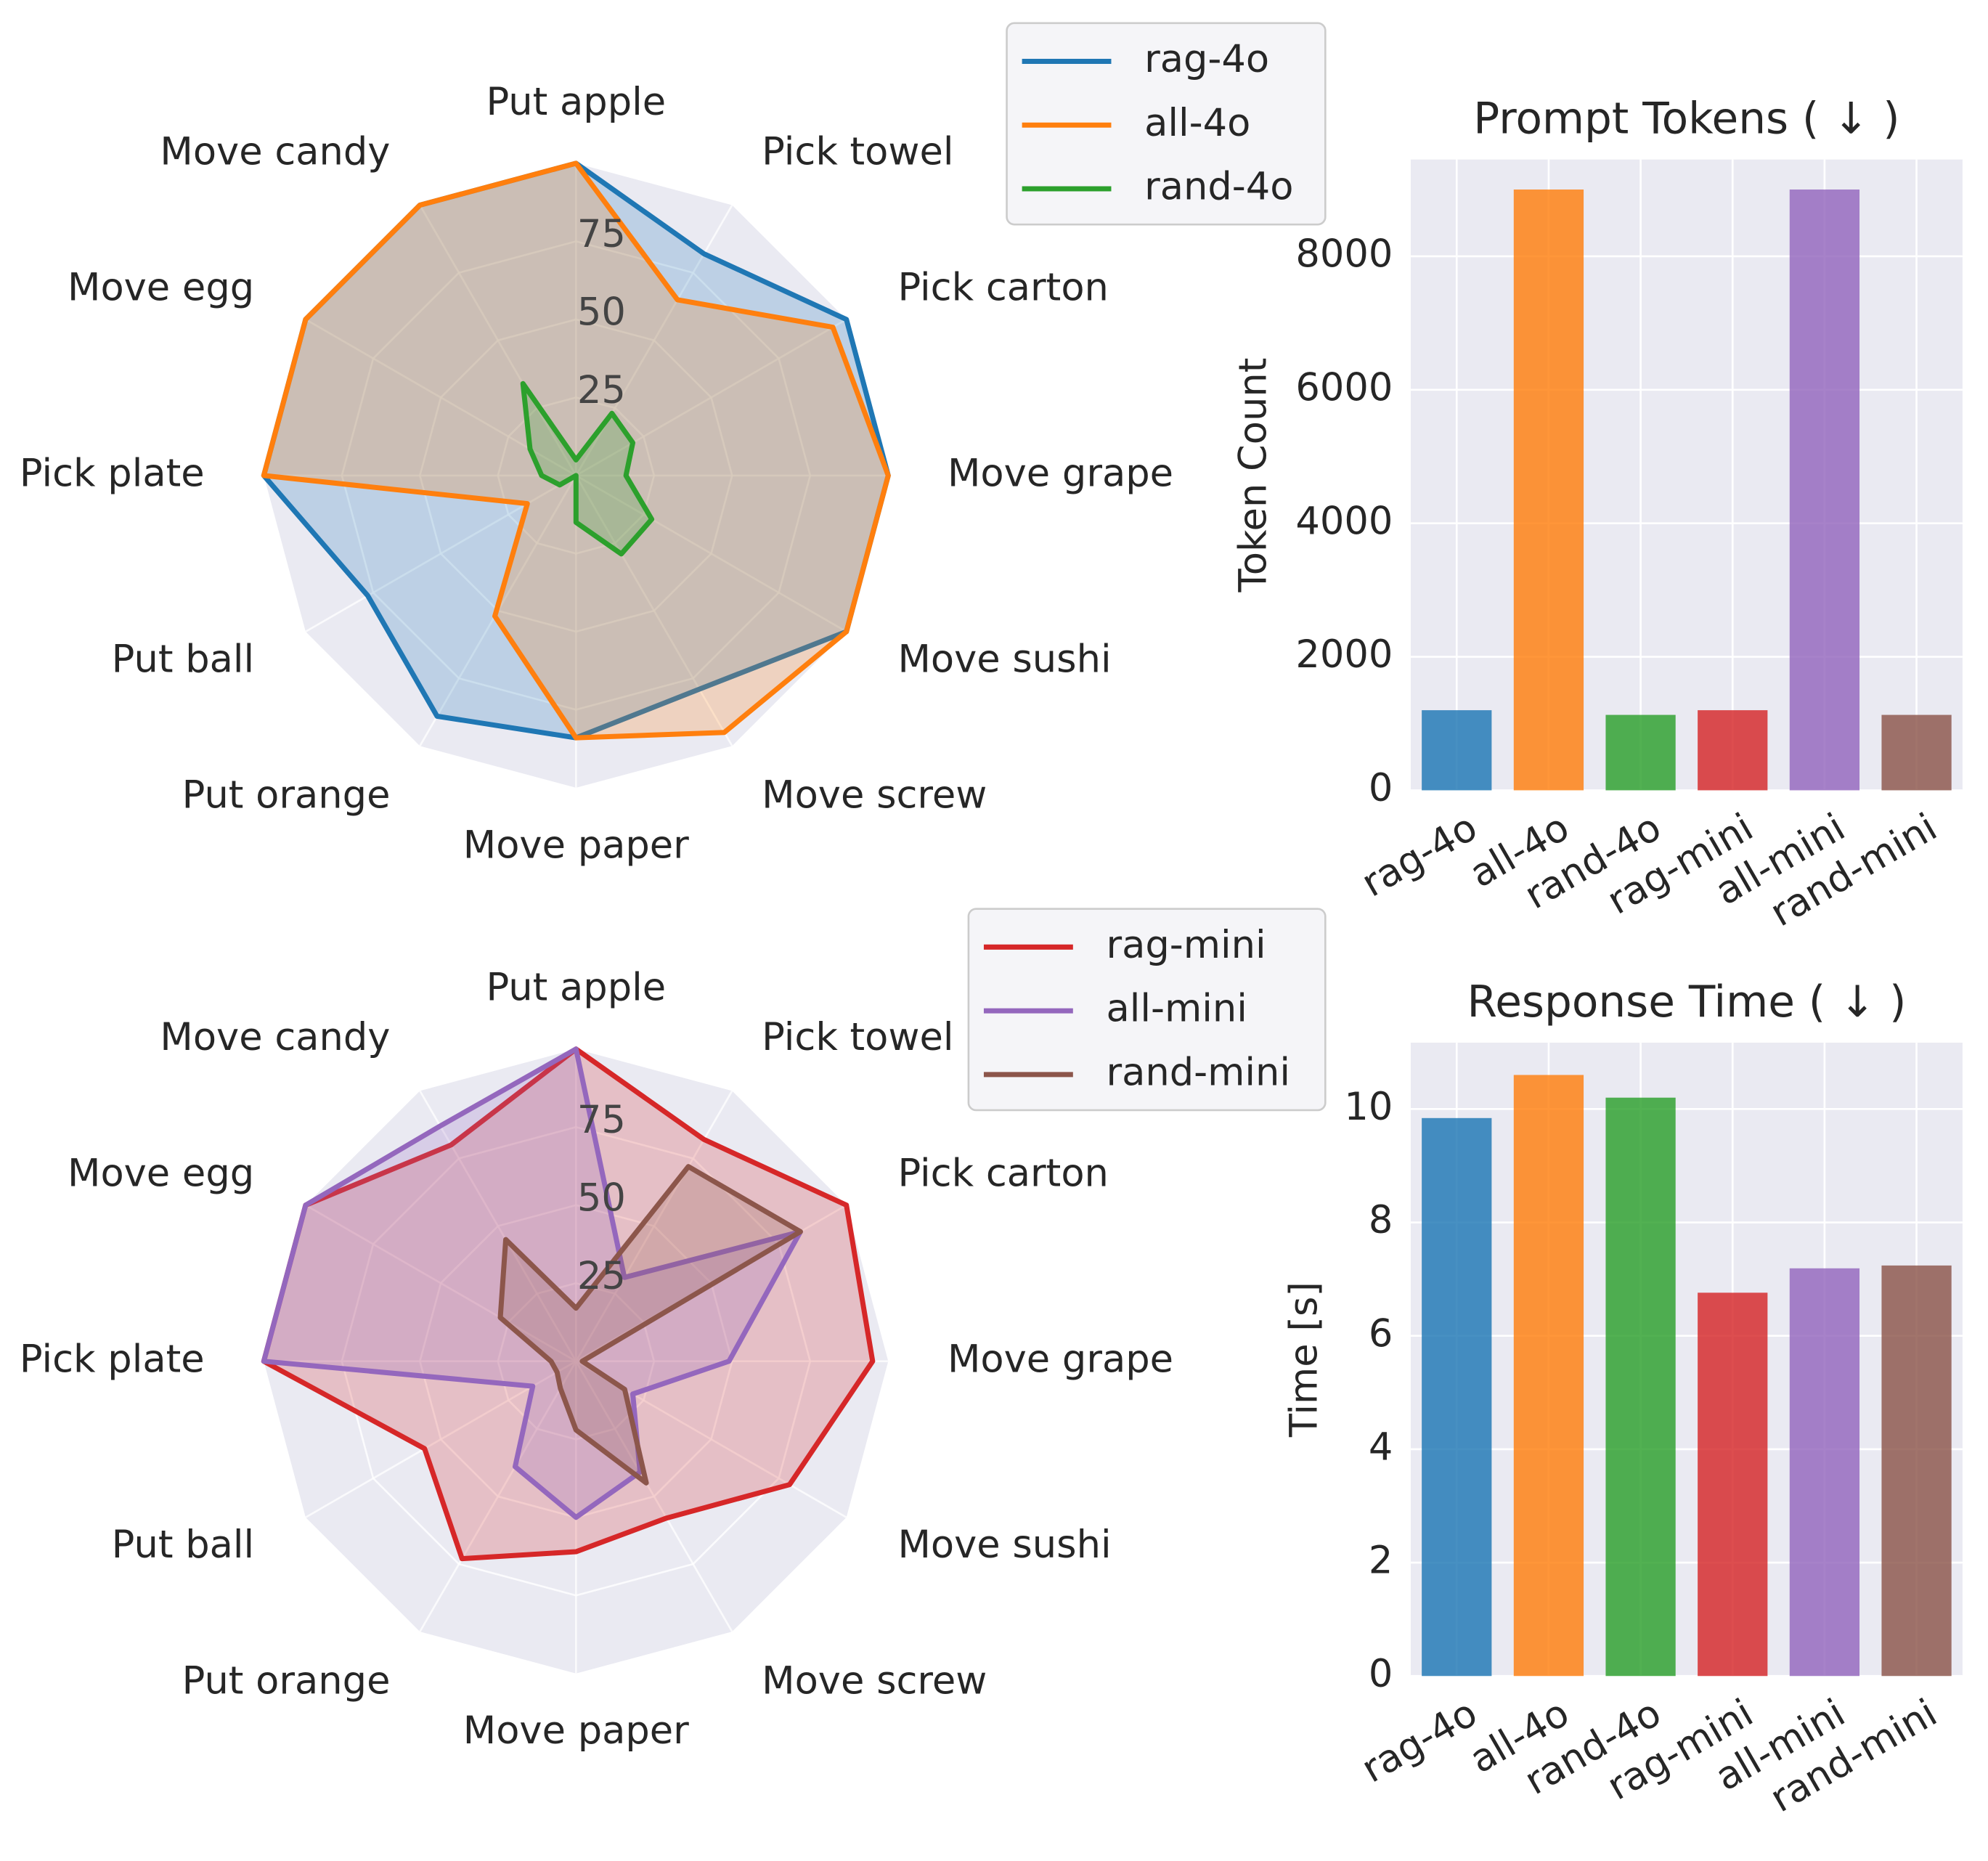 The image size is (1988, 1861). I want to click on y-tick-label: 2000, so click(1344, 654).